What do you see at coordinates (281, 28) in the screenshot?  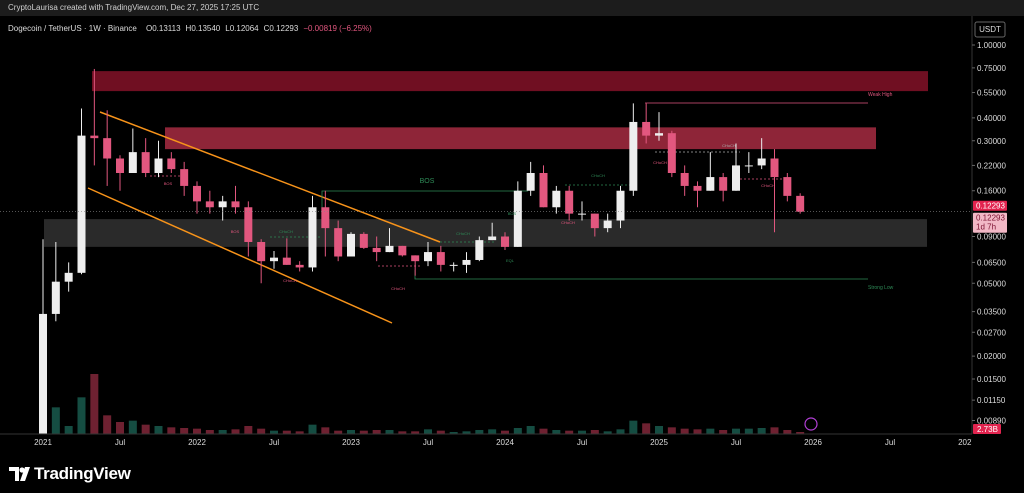 I see `ohlc-value: C0.12293` at bounding box center [281, 28].